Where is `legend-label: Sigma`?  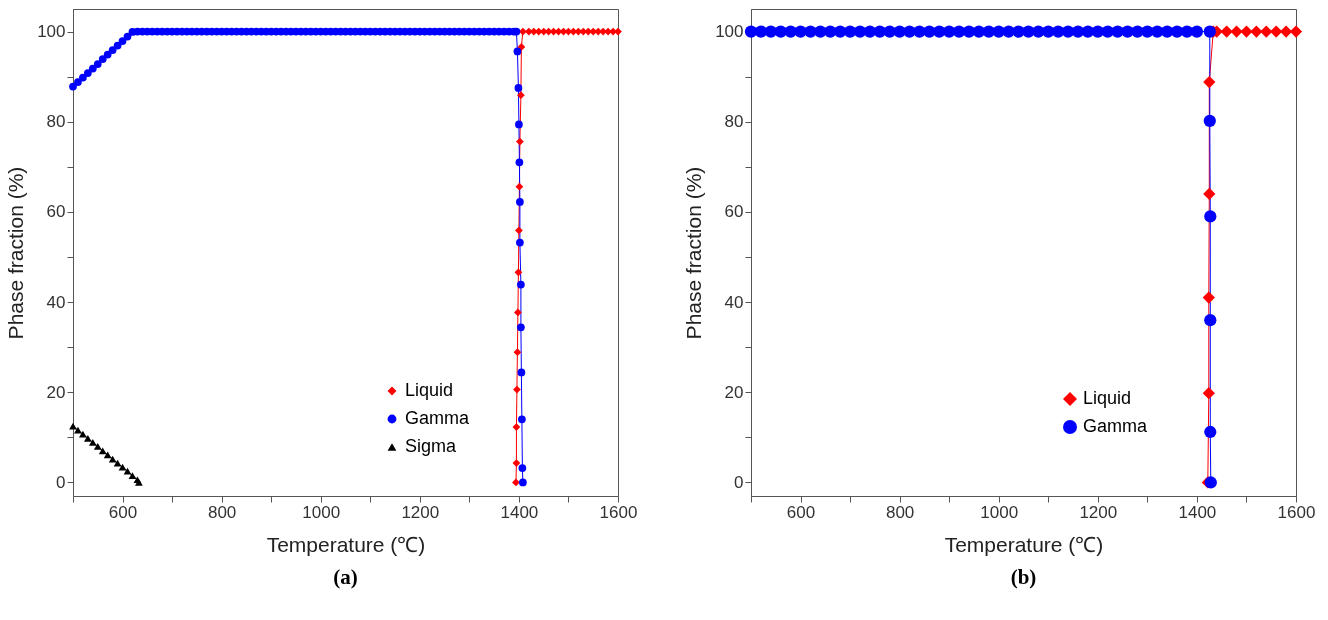 legend-label: Sigma is located at coordinates (431, 446).